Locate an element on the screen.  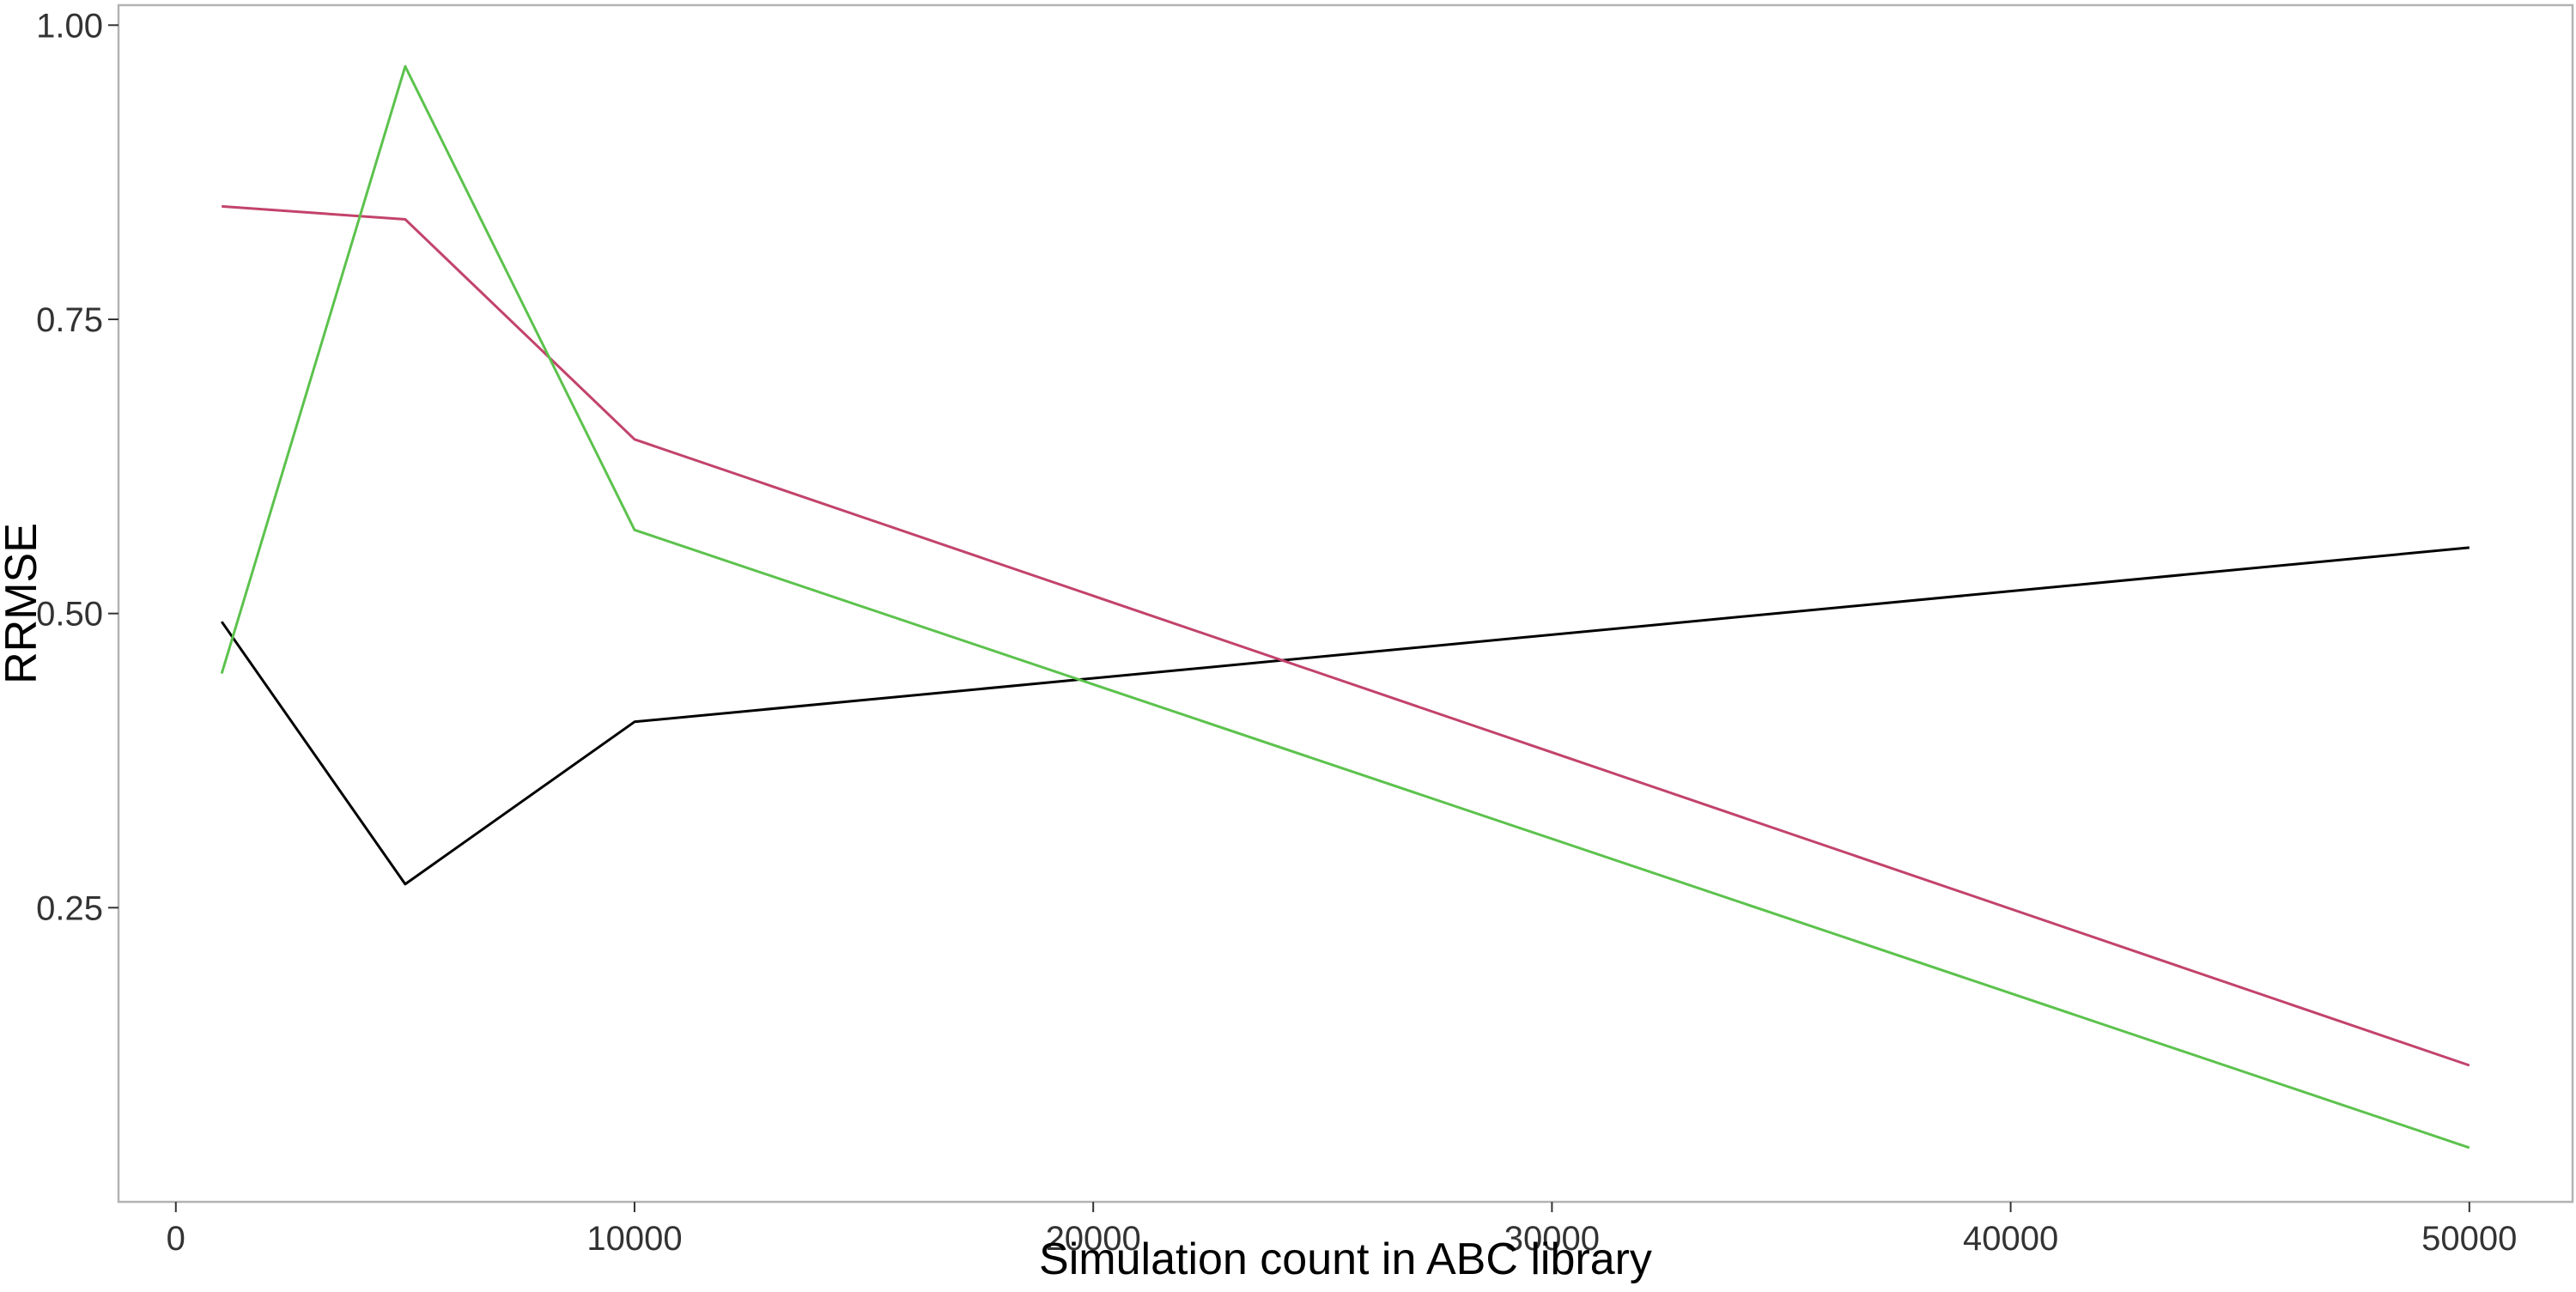
y-tick-label: 0.75 is located at coordinates (69, 320).